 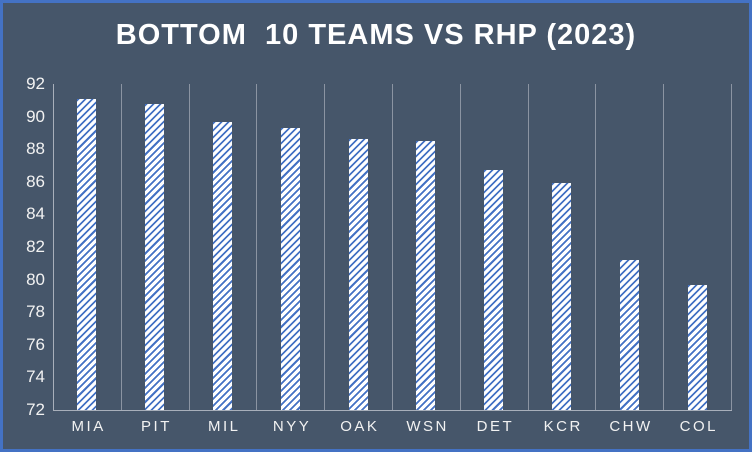 What do you see at coordinates (494, 290) in the screenshot?
I see `bar-det` at bounding box center [494, 290].